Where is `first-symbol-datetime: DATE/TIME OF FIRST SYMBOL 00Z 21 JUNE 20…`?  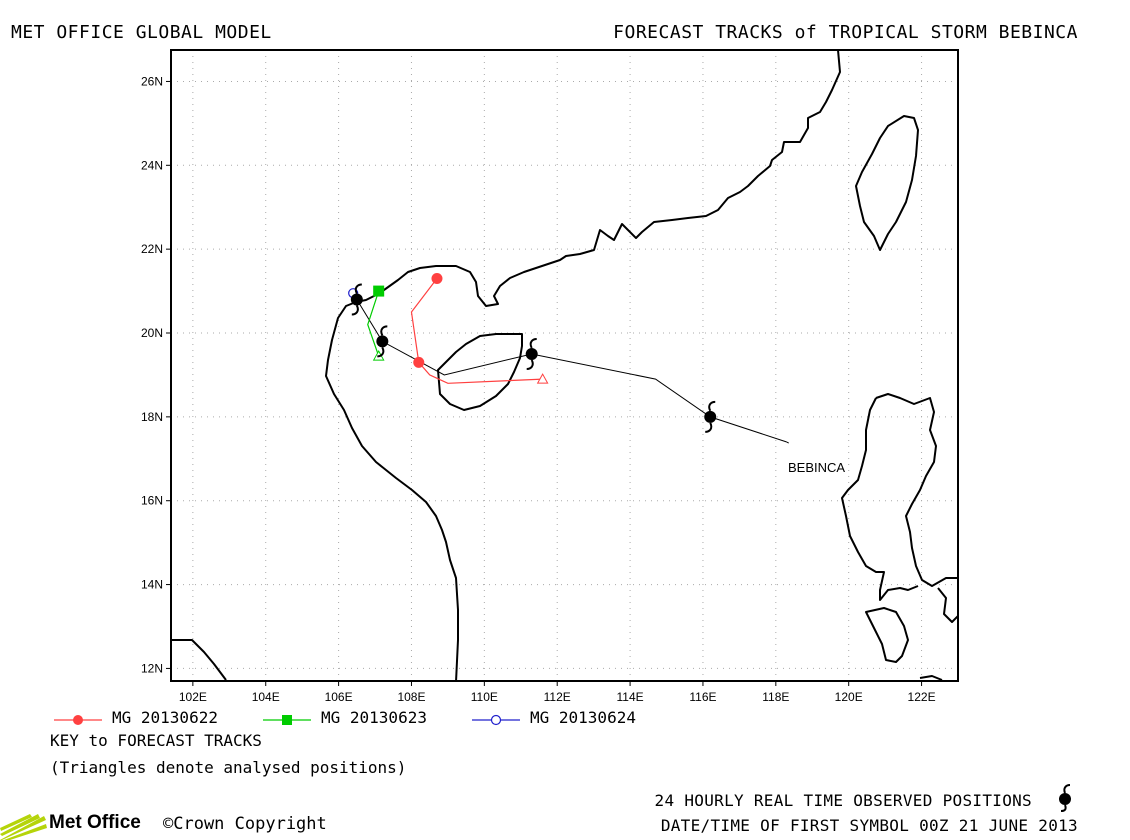 first-symbol-datetime: DATE/TIME OF FIRST SYMBOL 00Z 21 JUNE 20… is located at coordinates (869, 825).